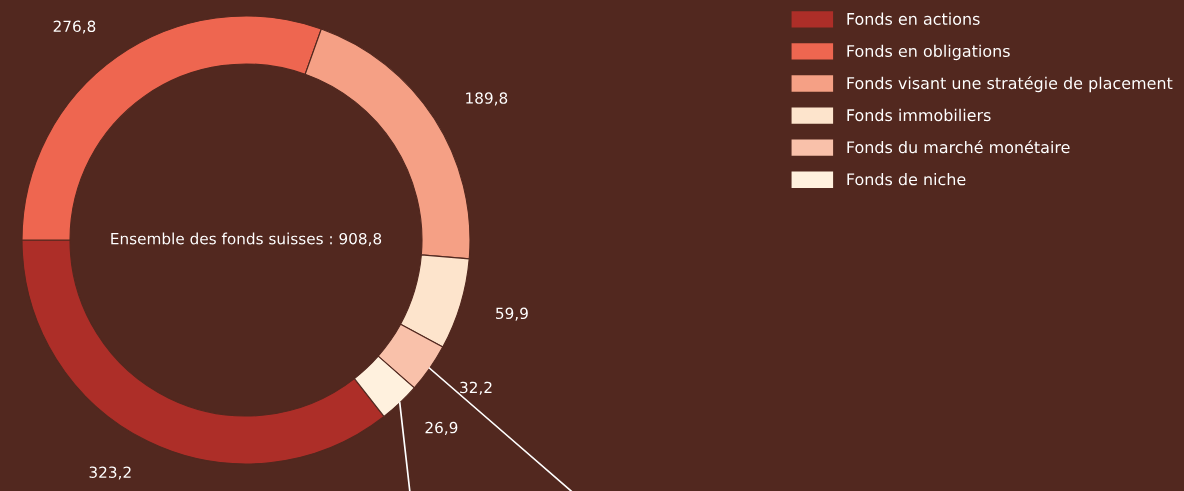  Describe the element at coordinates (110, 473) in the screenshot. I see `data-label: 323,2` at that location.